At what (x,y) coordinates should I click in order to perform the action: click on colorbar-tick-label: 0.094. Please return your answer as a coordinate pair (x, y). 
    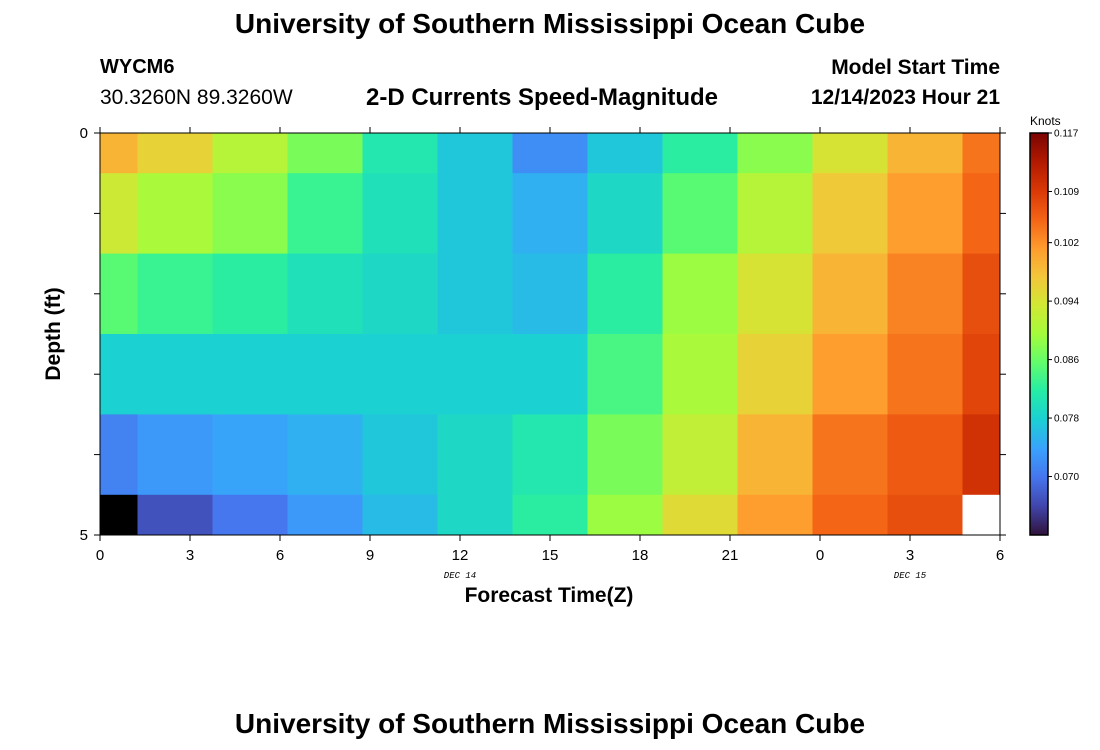
    Looking at the image, I should click on (1066, 302).